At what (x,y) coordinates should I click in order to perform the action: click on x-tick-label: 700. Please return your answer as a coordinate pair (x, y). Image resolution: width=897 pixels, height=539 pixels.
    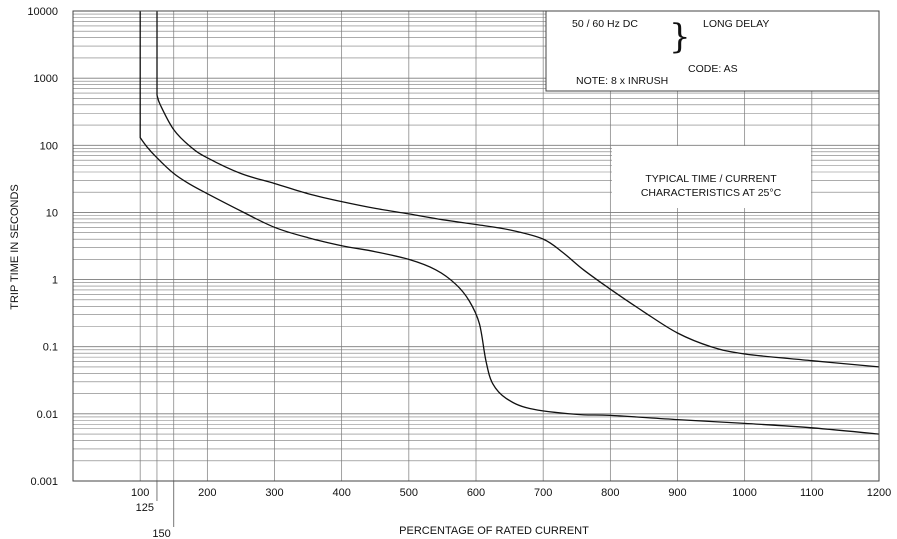
    Looking at the image, I should click on (543, 493).